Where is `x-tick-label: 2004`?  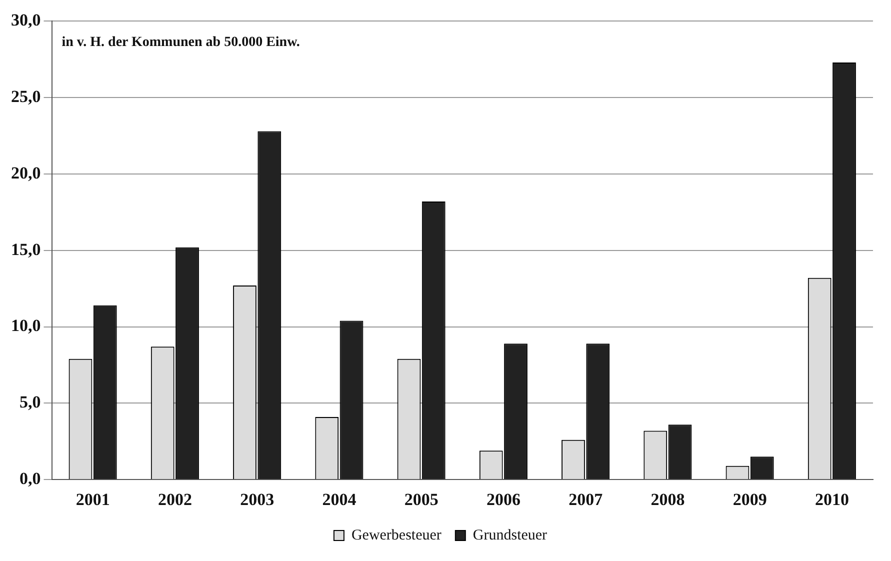 x-tick-label: 2004 is located at coordinates (339, 500).